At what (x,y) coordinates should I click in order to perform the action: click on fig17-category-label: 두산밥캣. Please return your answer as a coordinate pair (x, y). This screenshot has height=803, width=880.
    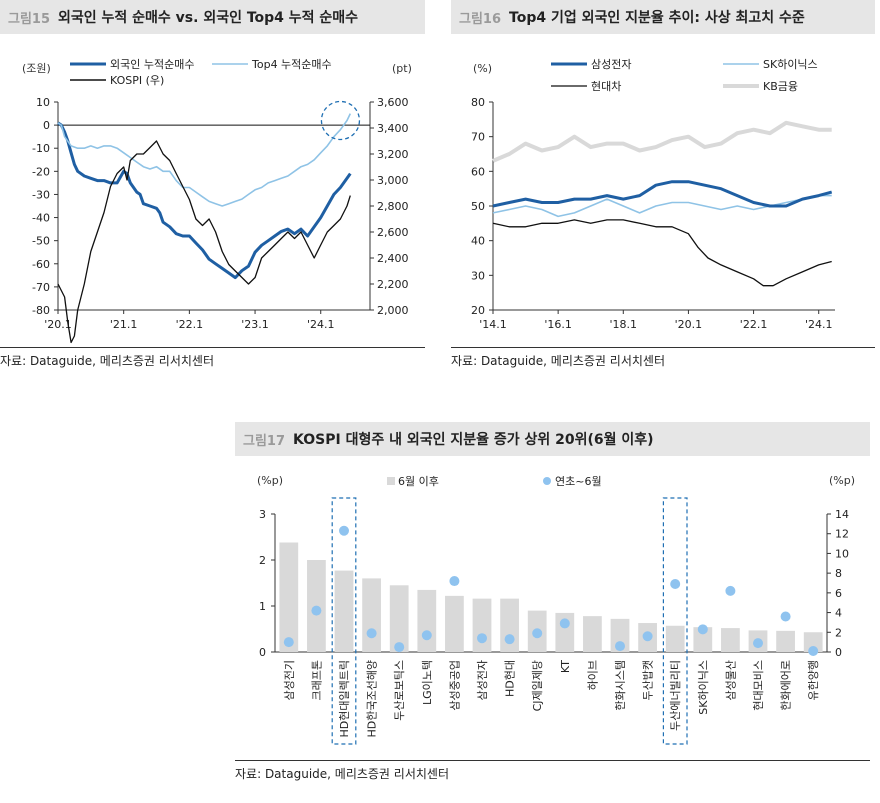
    Looking at the image, I should click on (648, 680).